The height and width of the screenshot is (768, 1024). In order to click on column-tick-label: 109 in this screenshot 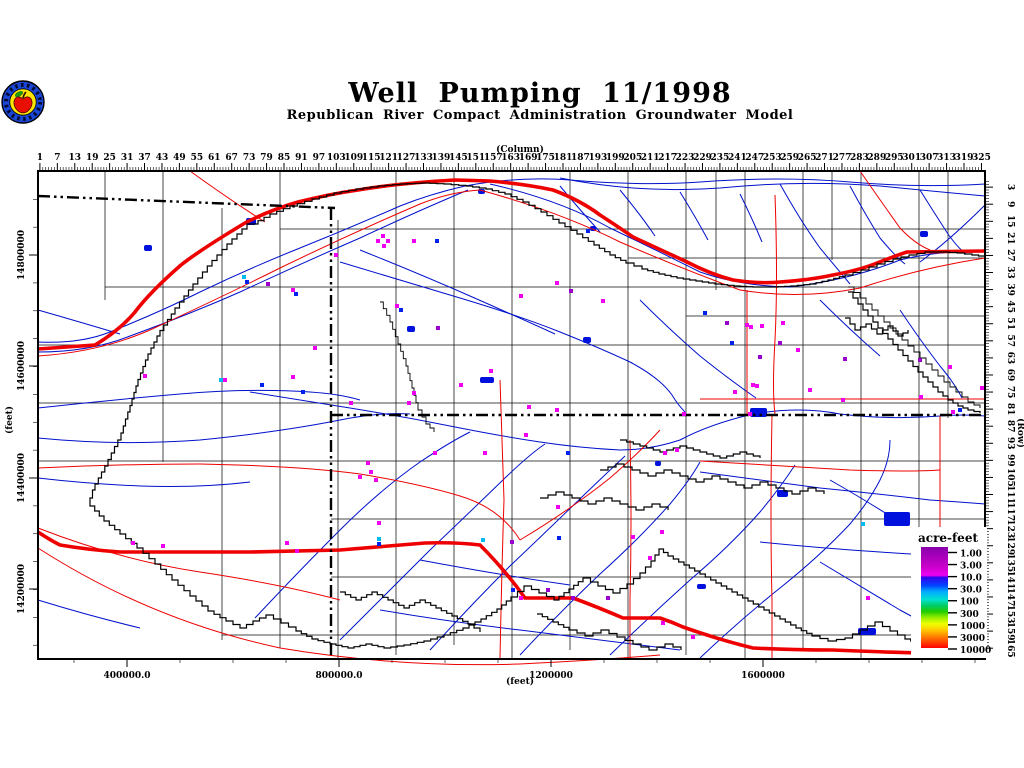, I will do `click(353, 158)`.